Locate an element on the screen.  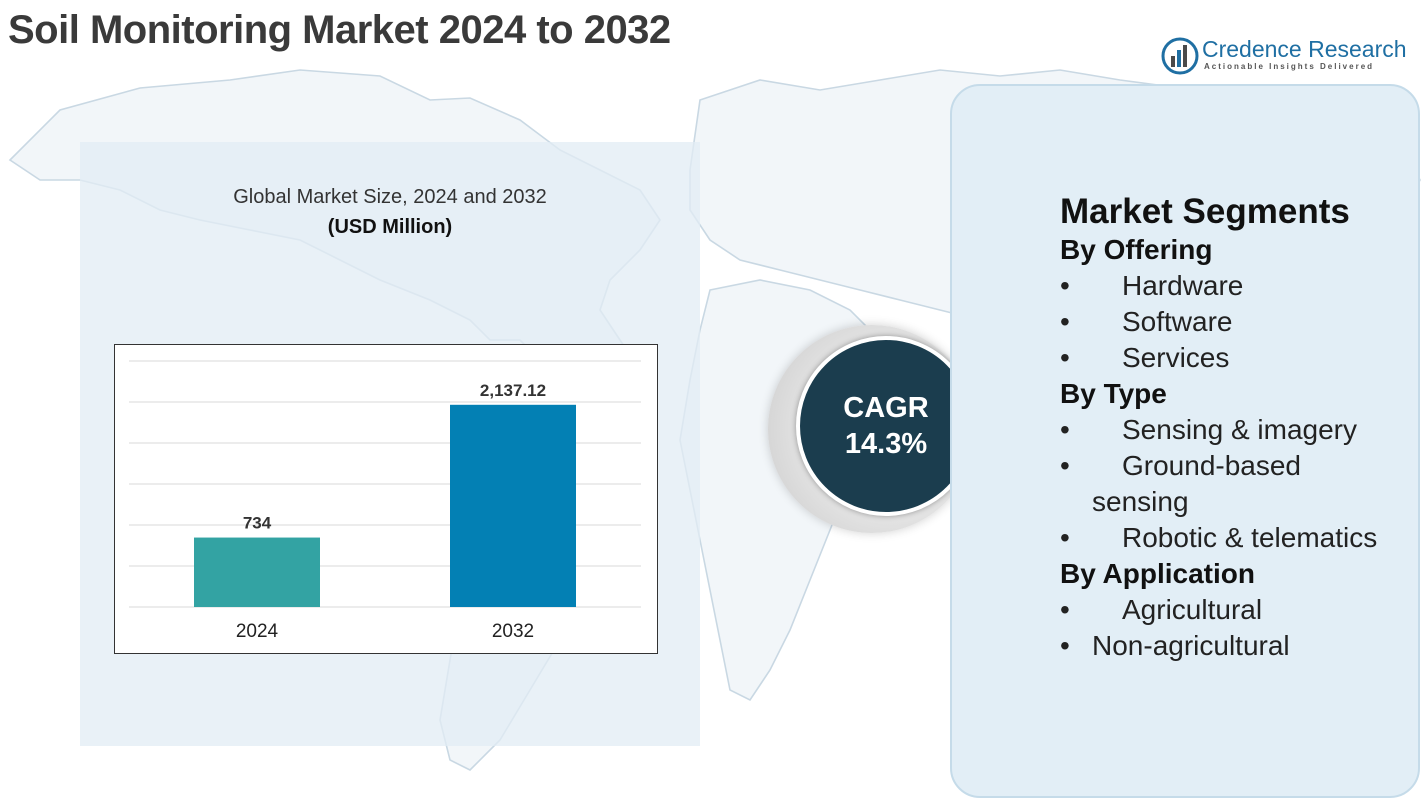
segment-item: • Non-agricultural is located at coordinates (1230, 646).